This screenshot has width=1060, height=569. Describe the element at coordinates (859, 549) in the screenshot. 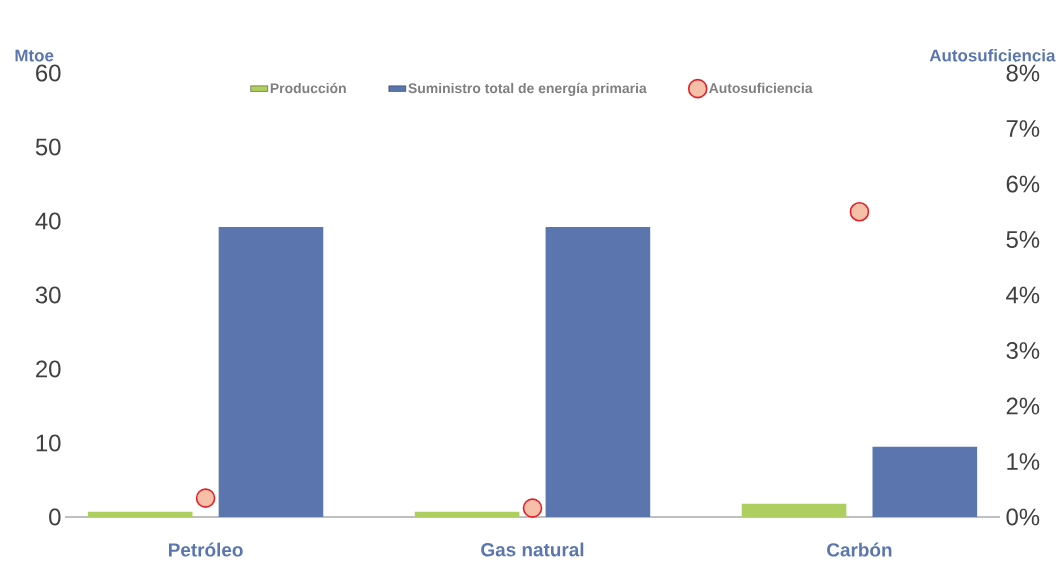

I see `x-tick-label: Carbón` at that location.